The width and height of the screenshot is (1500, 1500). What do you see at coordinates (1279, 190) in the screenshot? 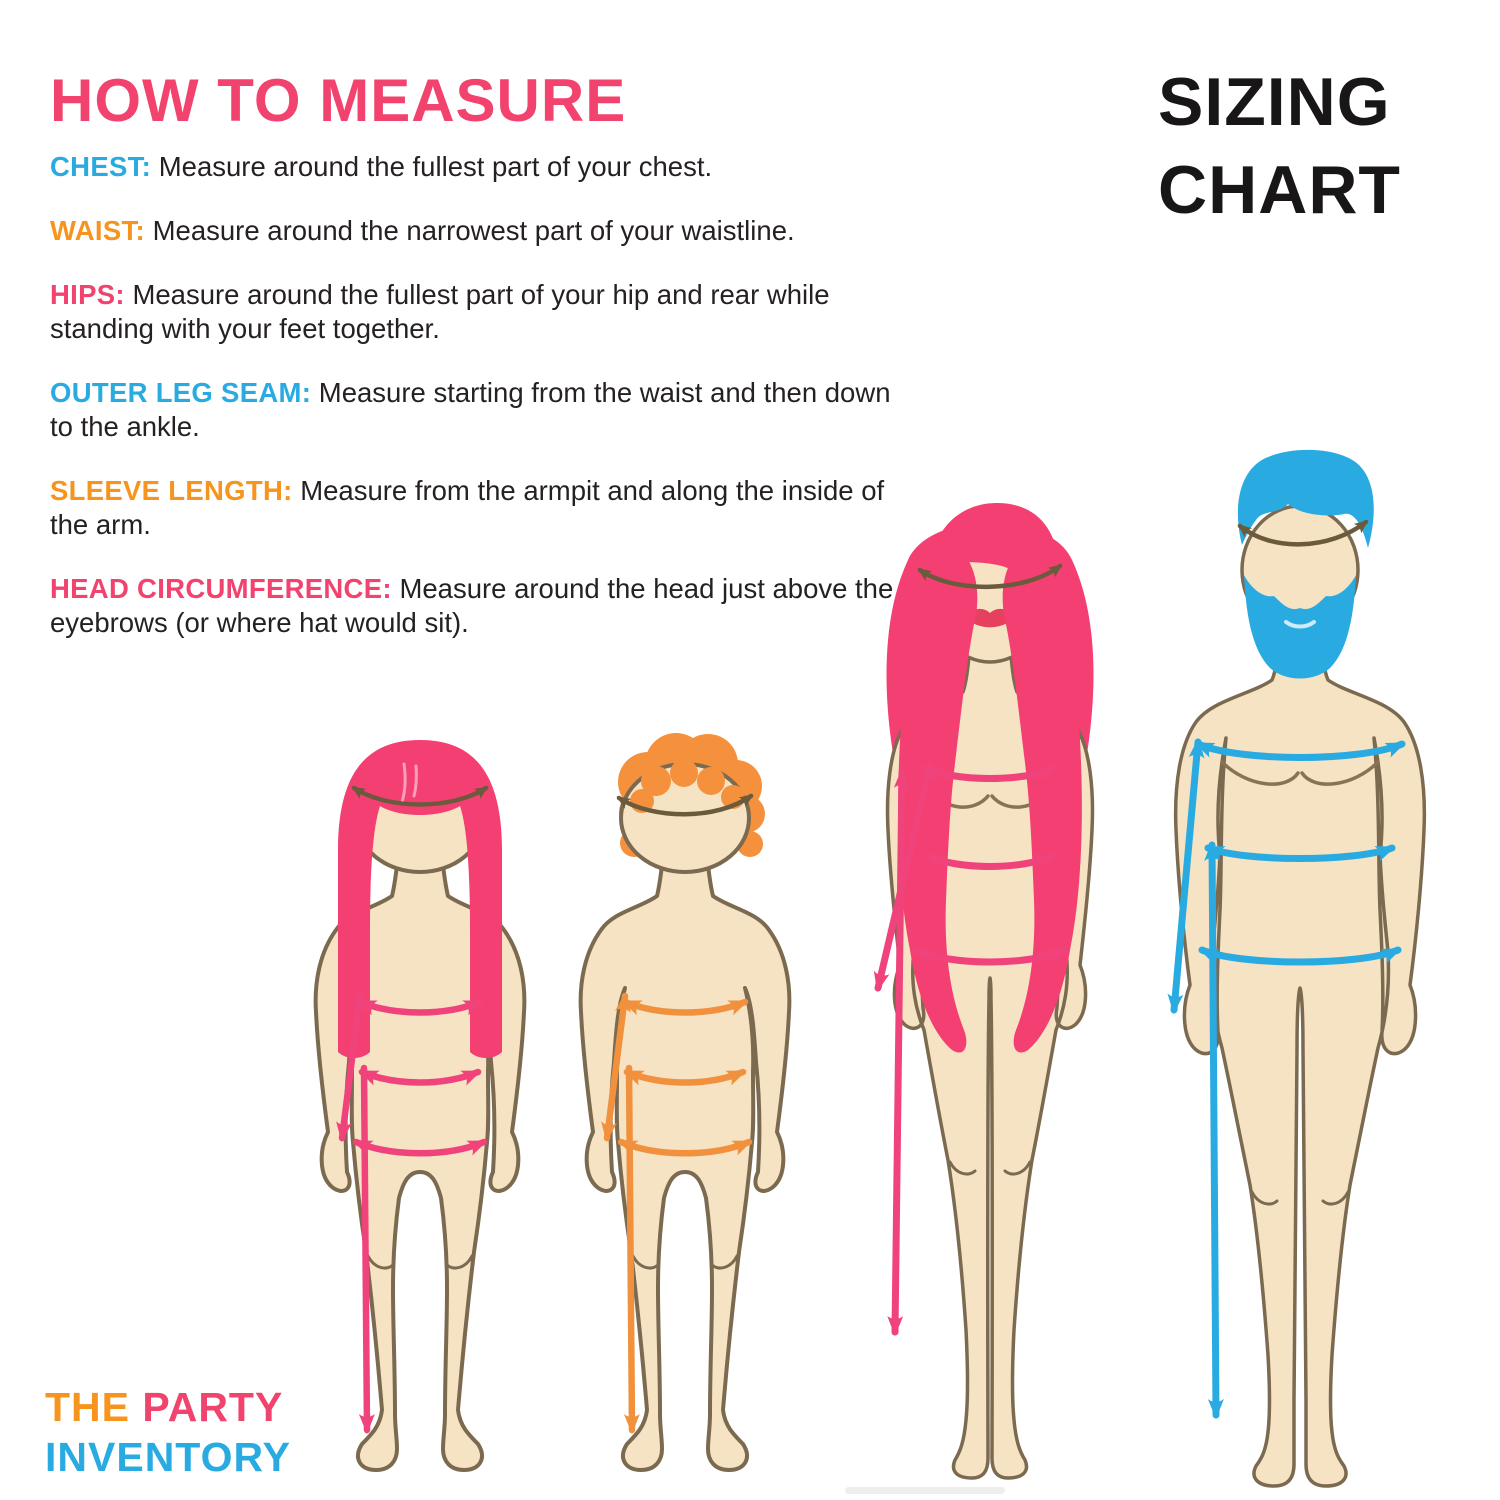
I see `sizing-chart-line2: CHART` at bounding box center [1279, 190].